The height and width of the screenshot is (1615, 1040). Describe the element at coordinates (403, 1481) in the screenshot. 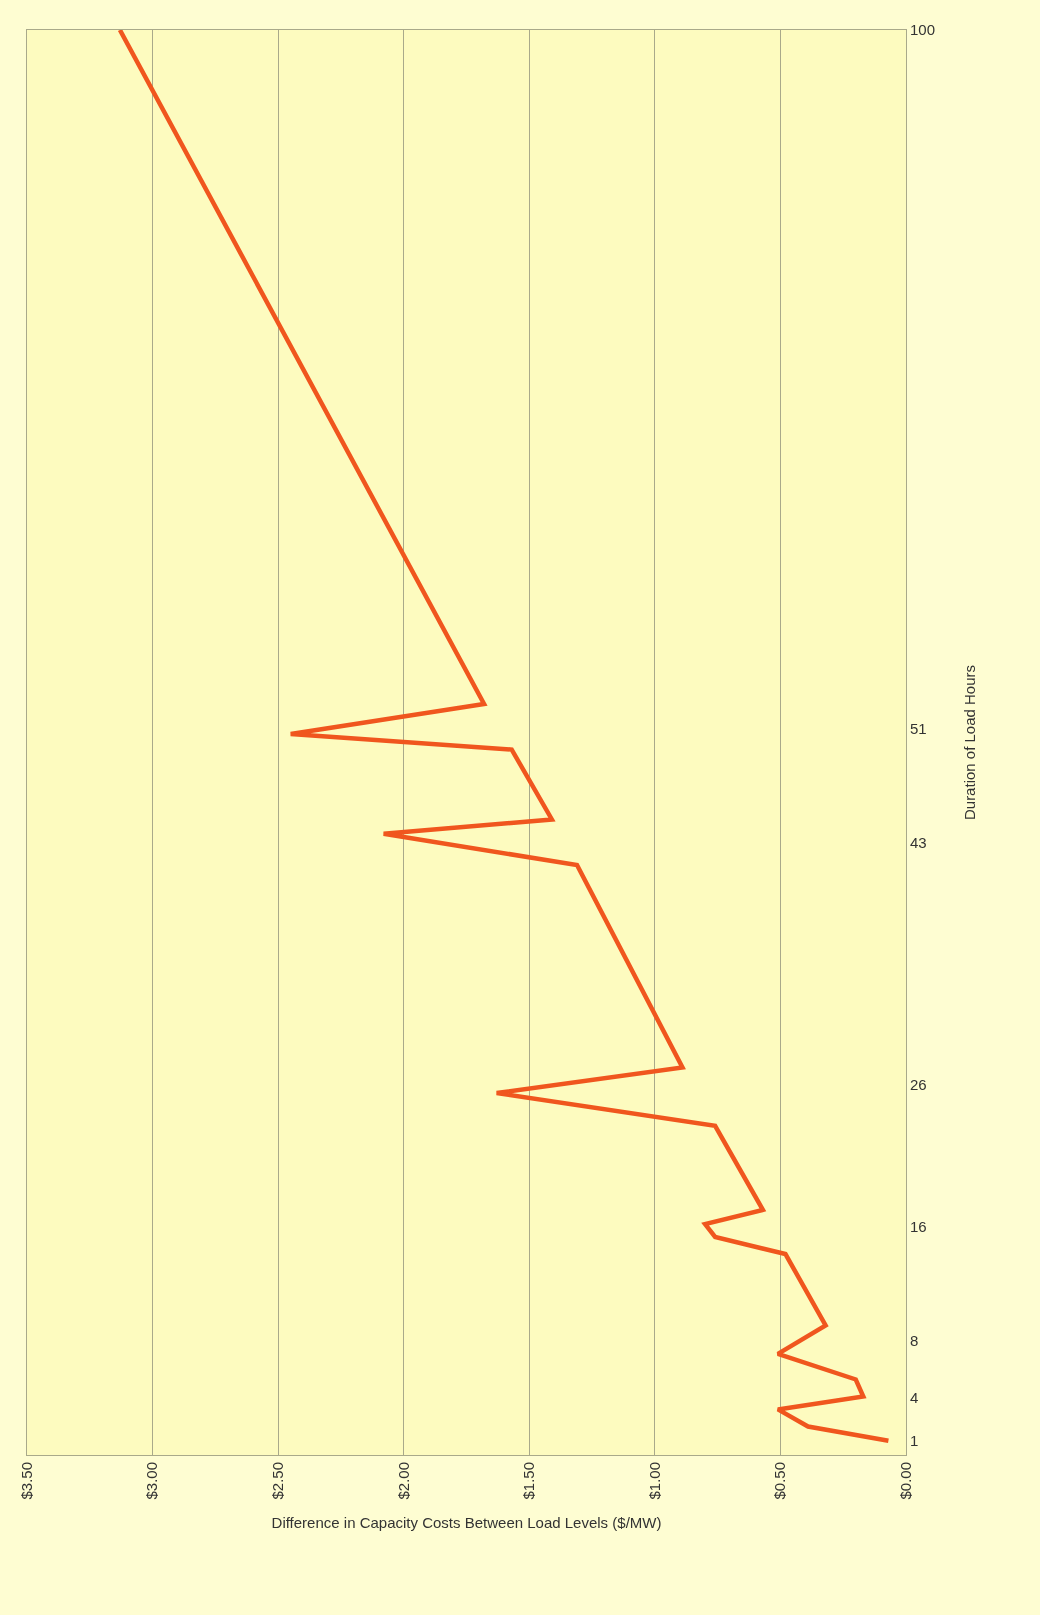

I see `x-tick-label: $2.00` at that location.